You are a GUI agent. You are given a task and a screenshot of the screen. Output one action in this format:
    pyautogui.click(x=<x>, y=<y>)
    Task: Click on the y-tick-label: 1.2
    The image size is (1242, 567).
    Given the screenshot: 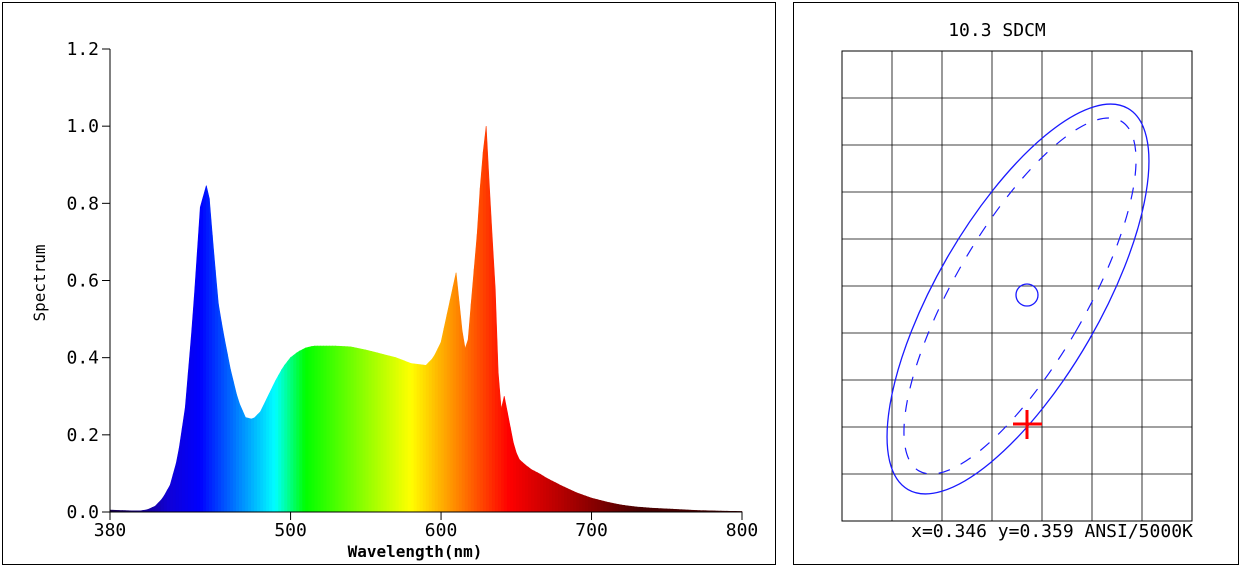 What is the action you would take?
    pyautogui.click(x=82, y=49)
    